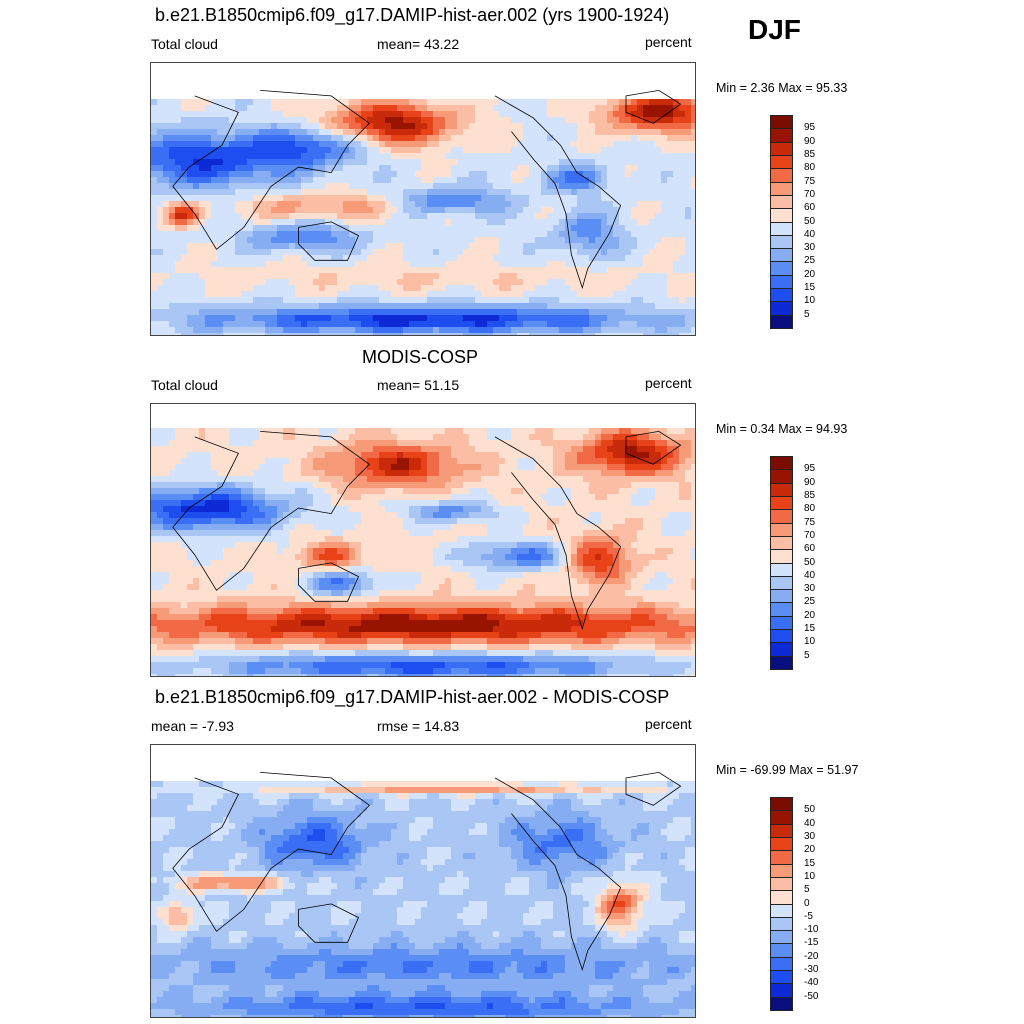 The width and height of the screenshot is (1024, 1024). Describe the element at coordinates (418, 385) in the screenshot. I see `panel-2-mean: mean= 51.15` at that location.